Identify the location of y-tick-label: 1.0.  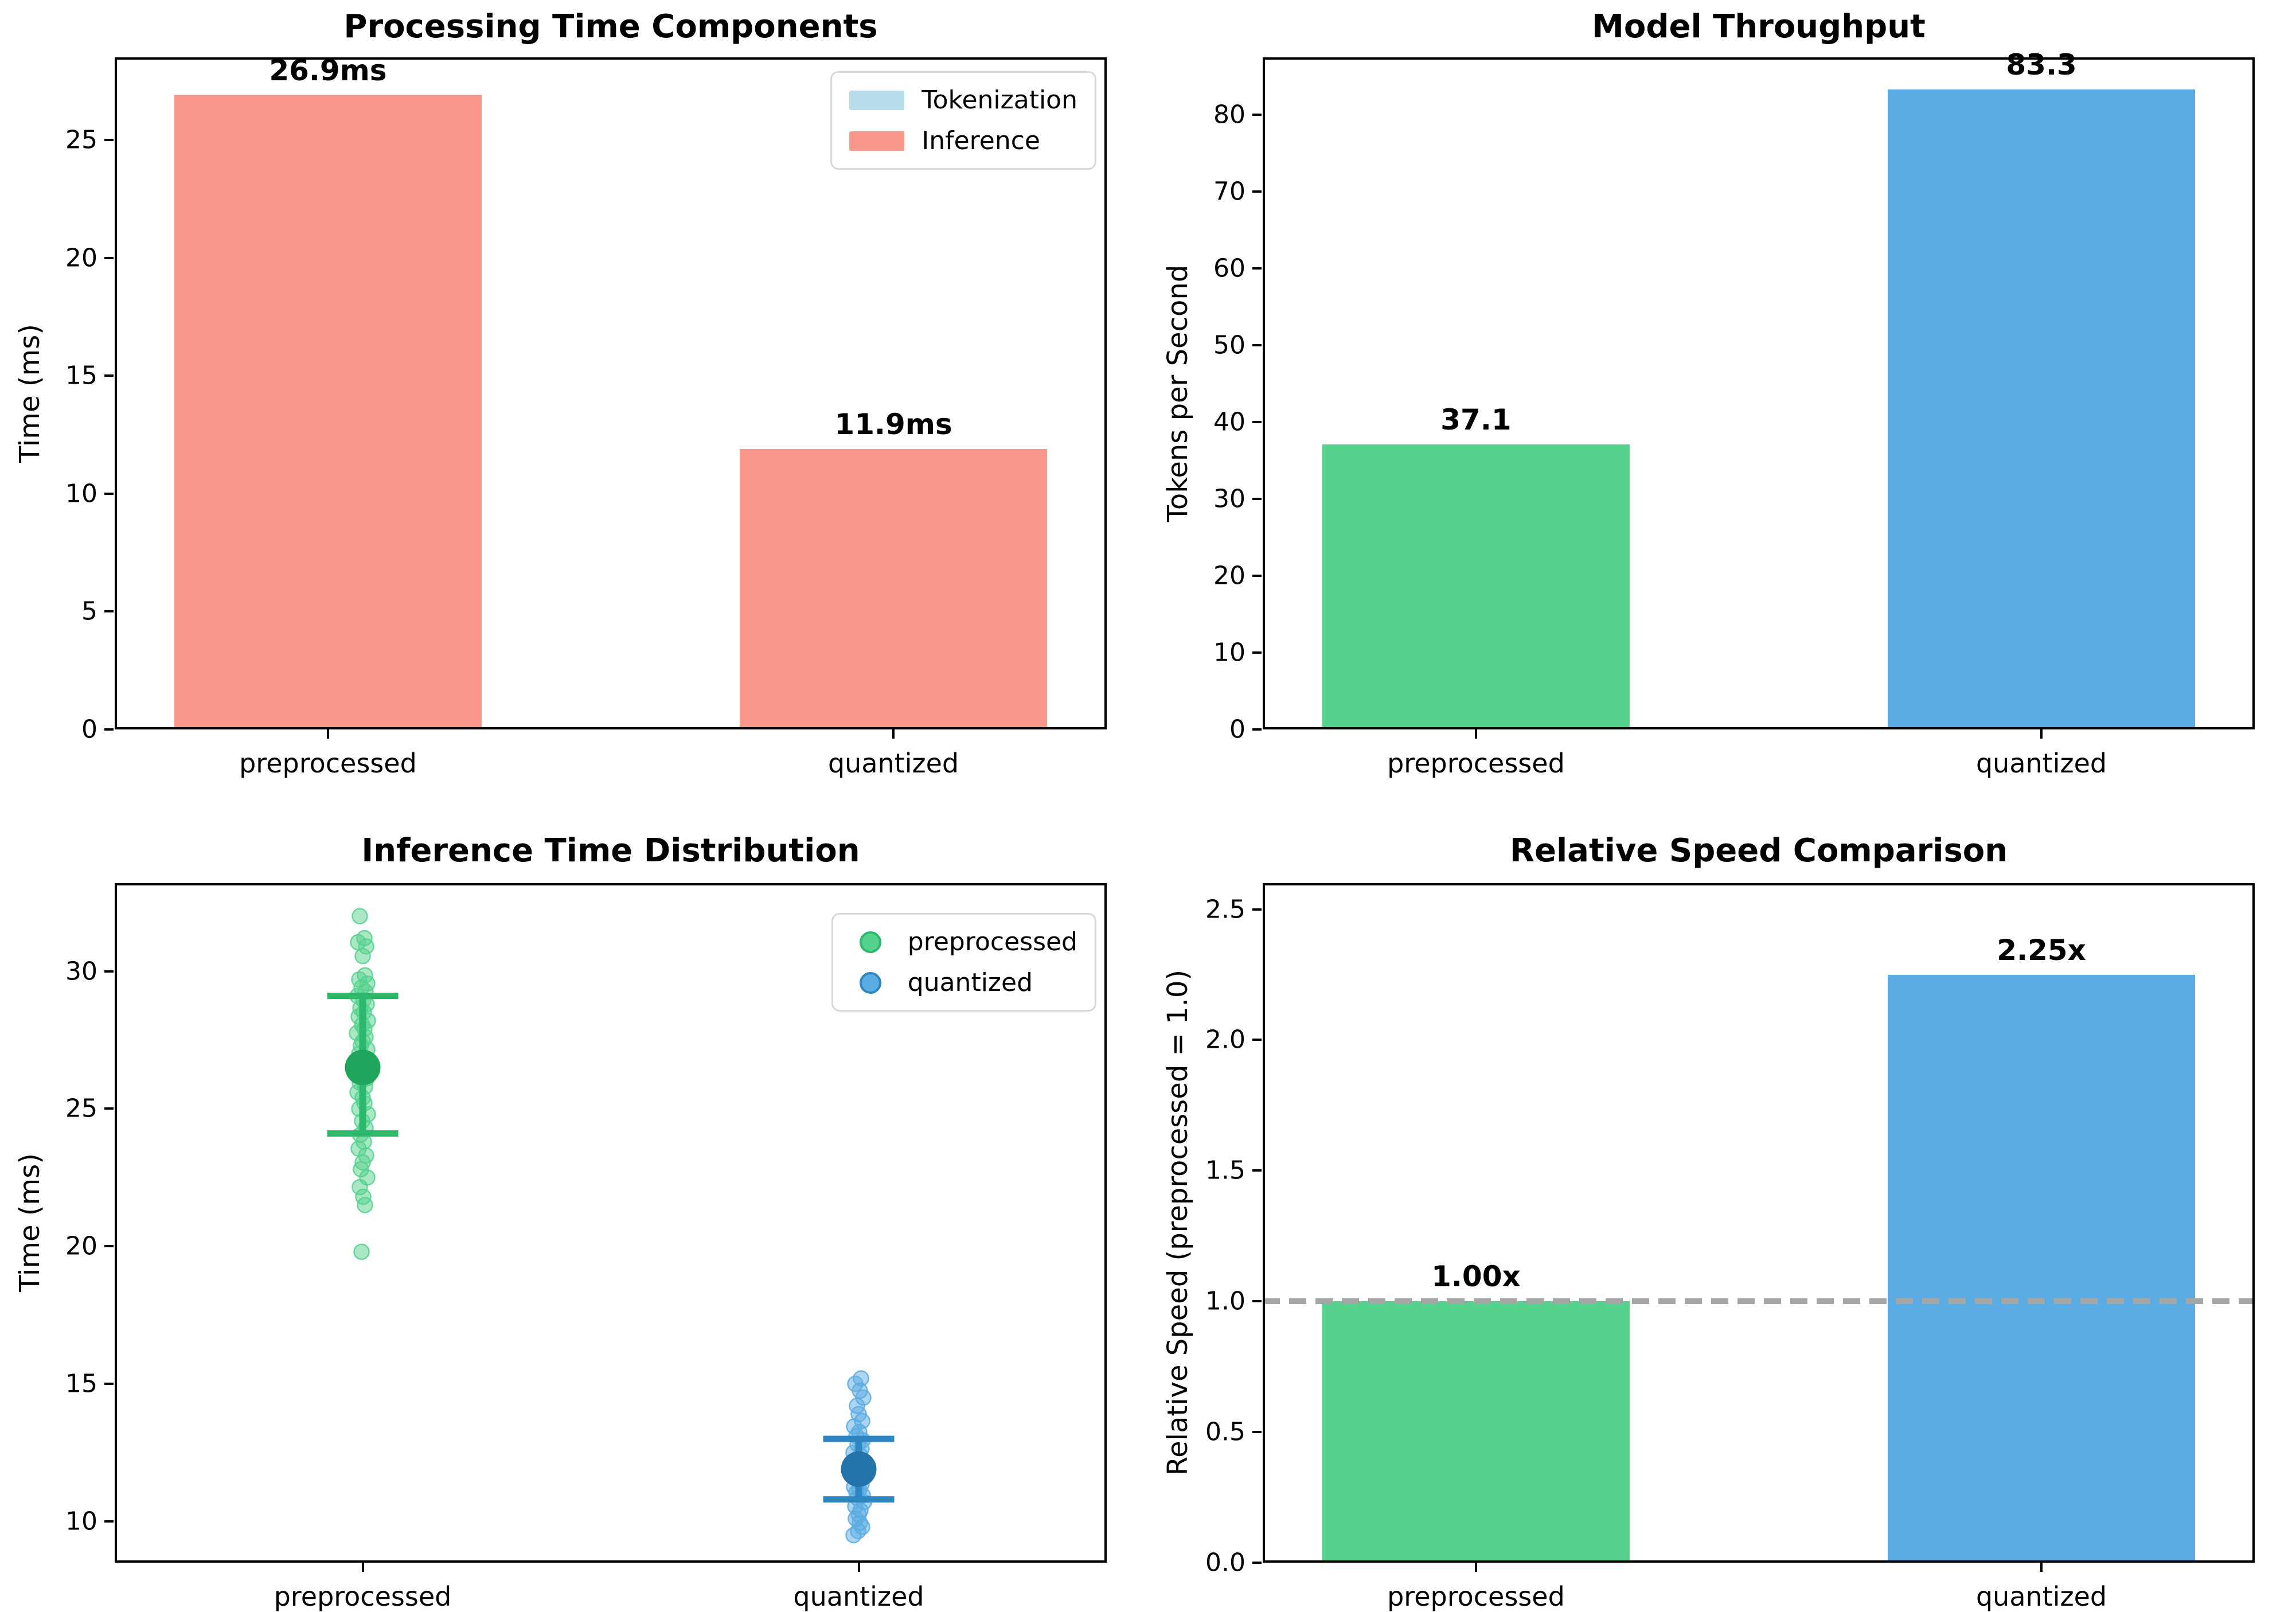
(1225, 1301).